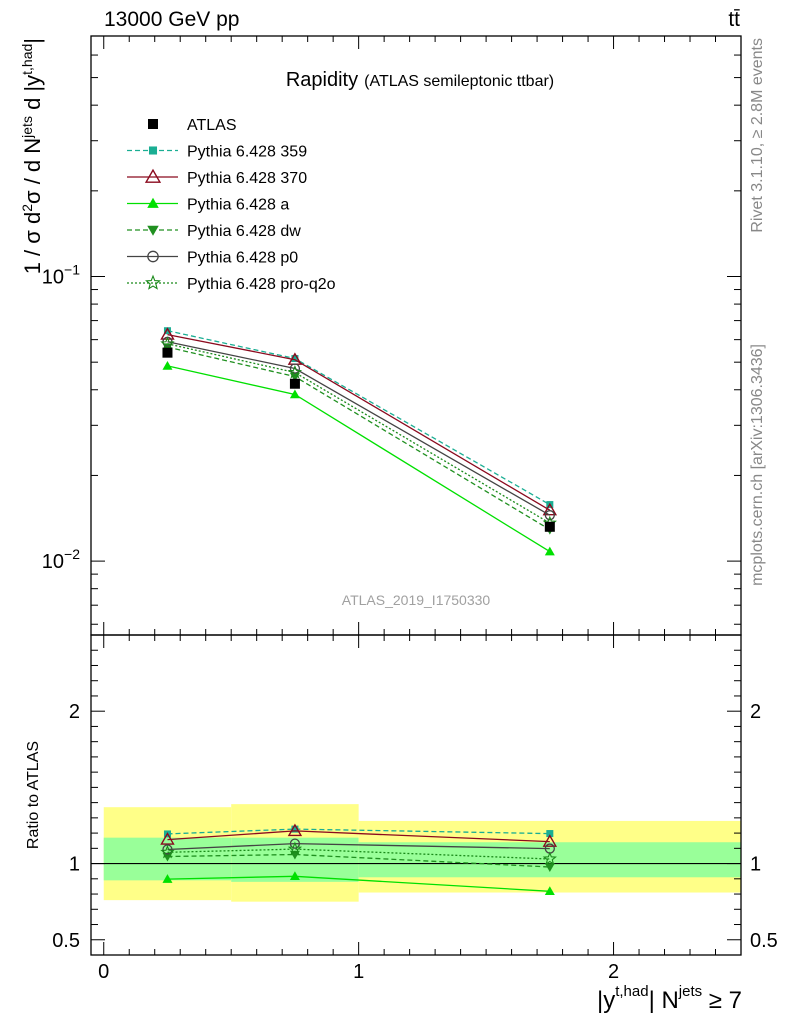 Image resolution: width=786 pixels, height=1024 pixels. What do you see at coordinates (261, 284) in the screenshot?
I see `legend-label-5: Pythia 6.428 pro-q2o` at bounding box center [261, 284].